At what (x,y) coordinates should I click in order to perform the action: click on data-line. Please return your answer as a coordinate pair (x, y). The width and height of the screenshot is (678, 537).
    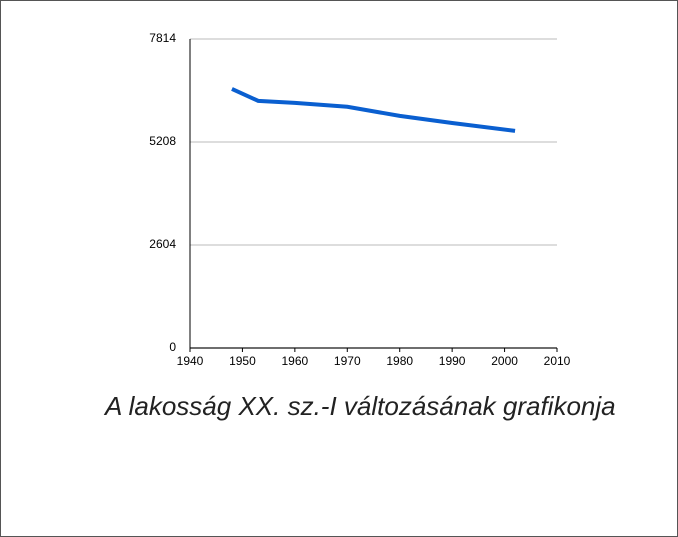
    Looking at the image, I should click on (373, 110).